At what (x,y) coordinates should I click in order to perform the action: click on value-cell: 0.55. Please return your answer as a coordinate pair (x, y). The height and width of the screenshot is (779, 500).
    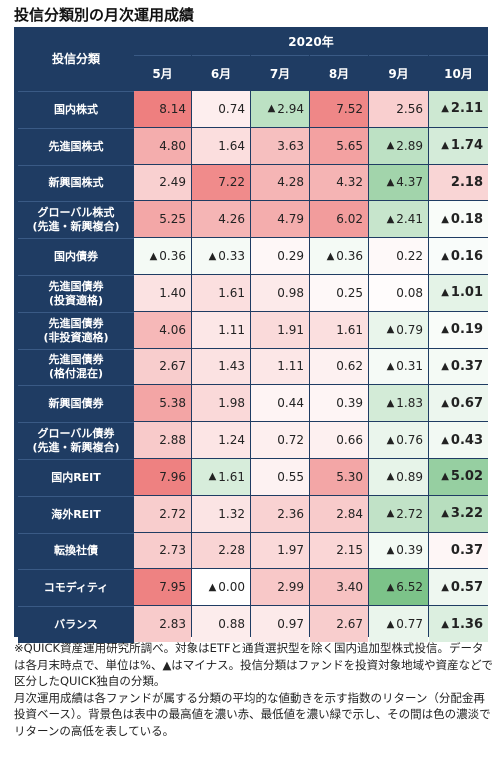
    Looking at the image, I should click on (280, 477).